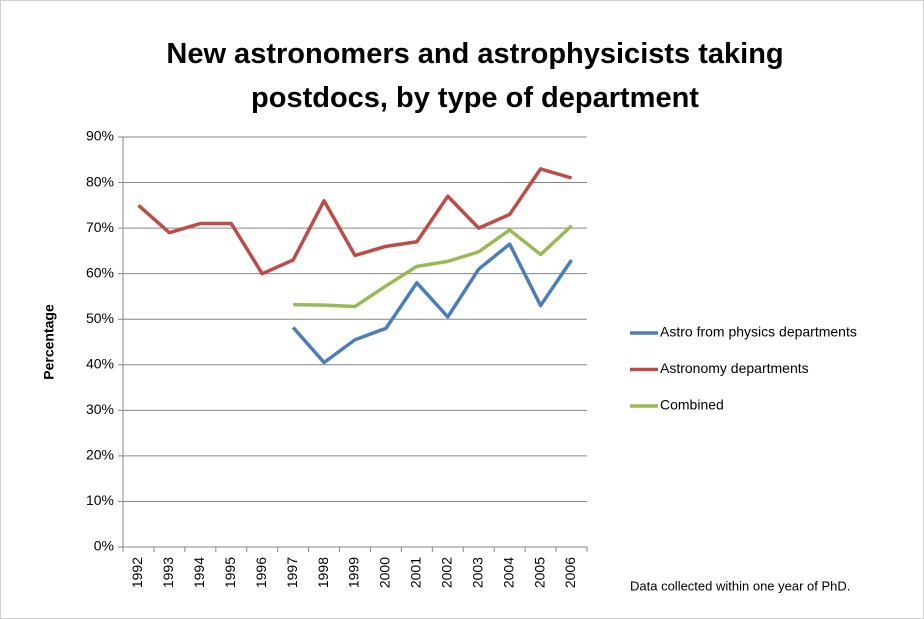 This screenshot has width=924, height=619. I want to click on x-tick-label: 2004, so click(508, 572).